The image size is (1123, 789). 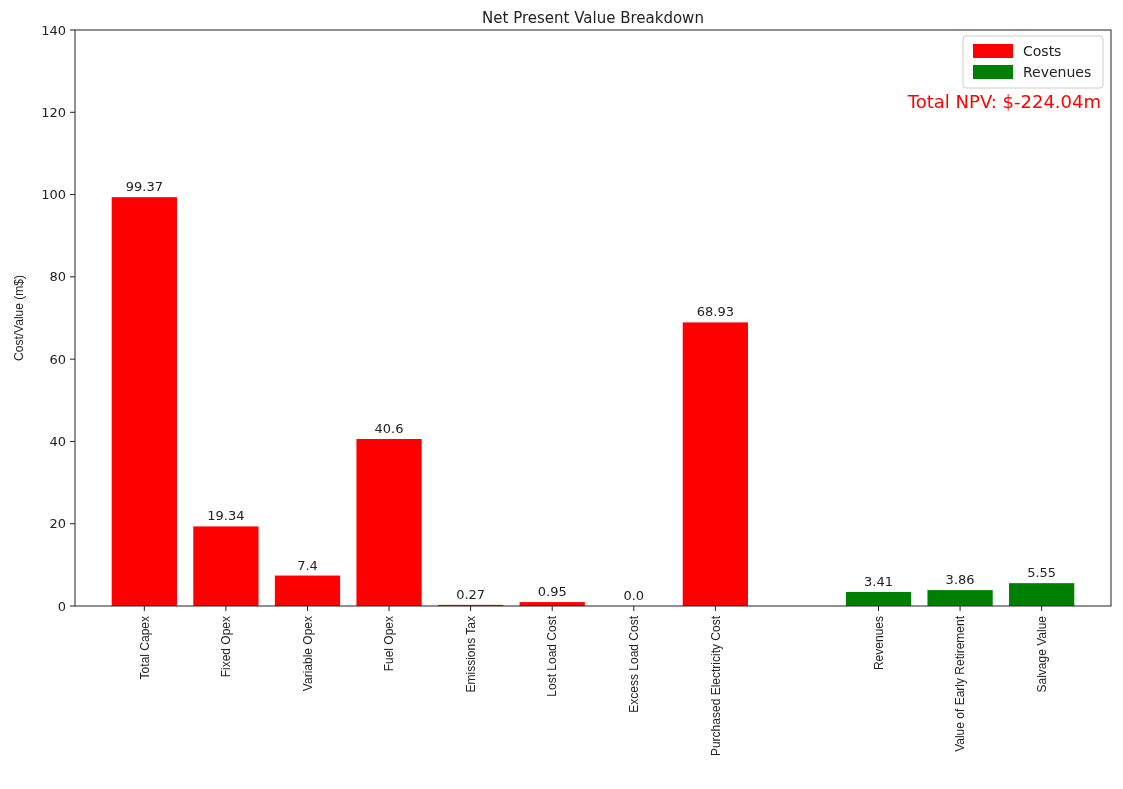 I want to click on x-tick-label: Fixed Opex, so click(x=226, y=647).